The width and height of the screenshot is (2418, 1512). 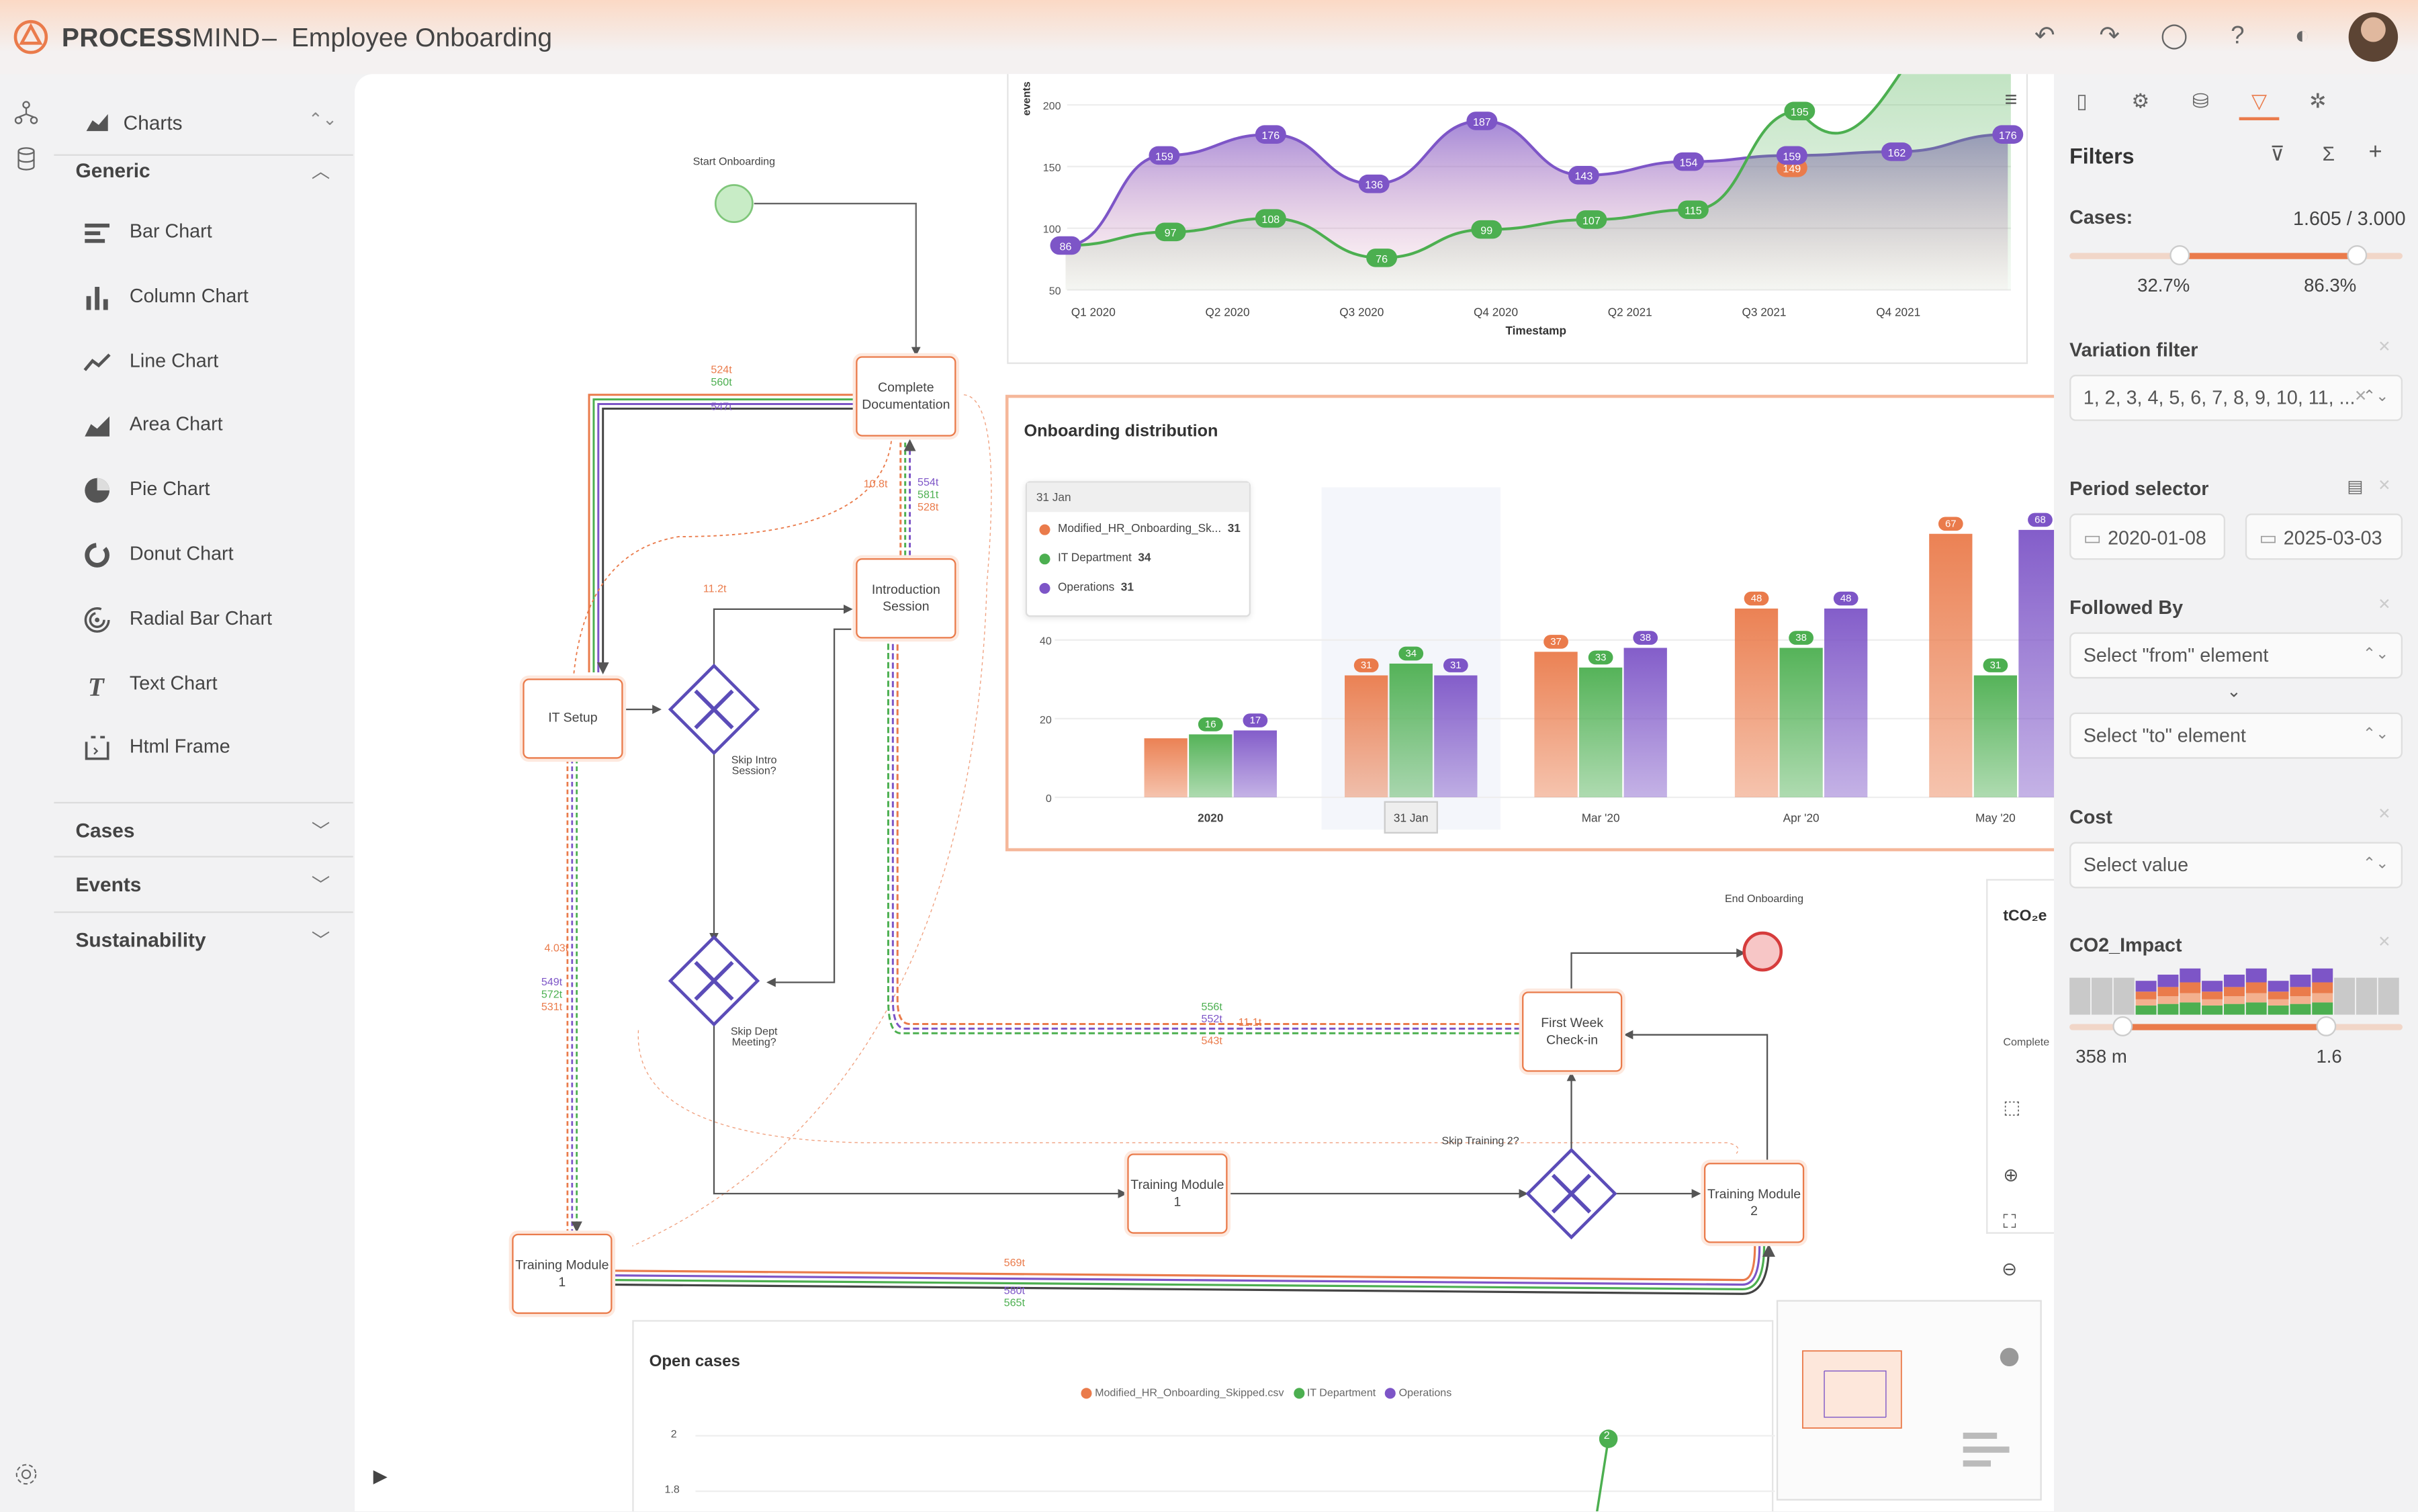 What do you see at coordinates (203, 424) in the screenshot?
I see `sidebar-item-area-chart: Area Chart` at bounding box center [203, 424].